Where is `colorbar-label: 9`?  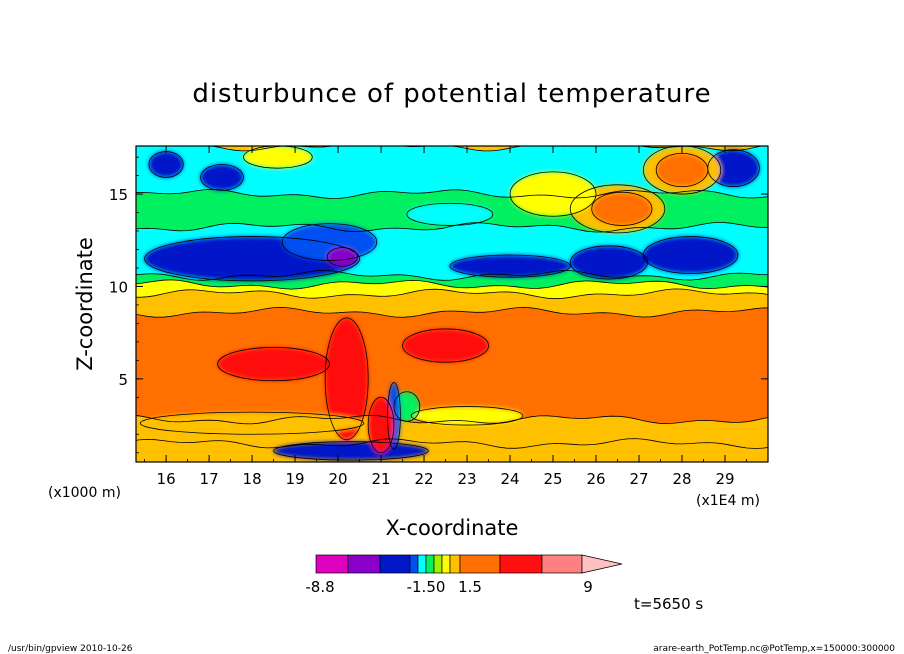
colorbar-label: 9 is located at coordinates (588, 587).